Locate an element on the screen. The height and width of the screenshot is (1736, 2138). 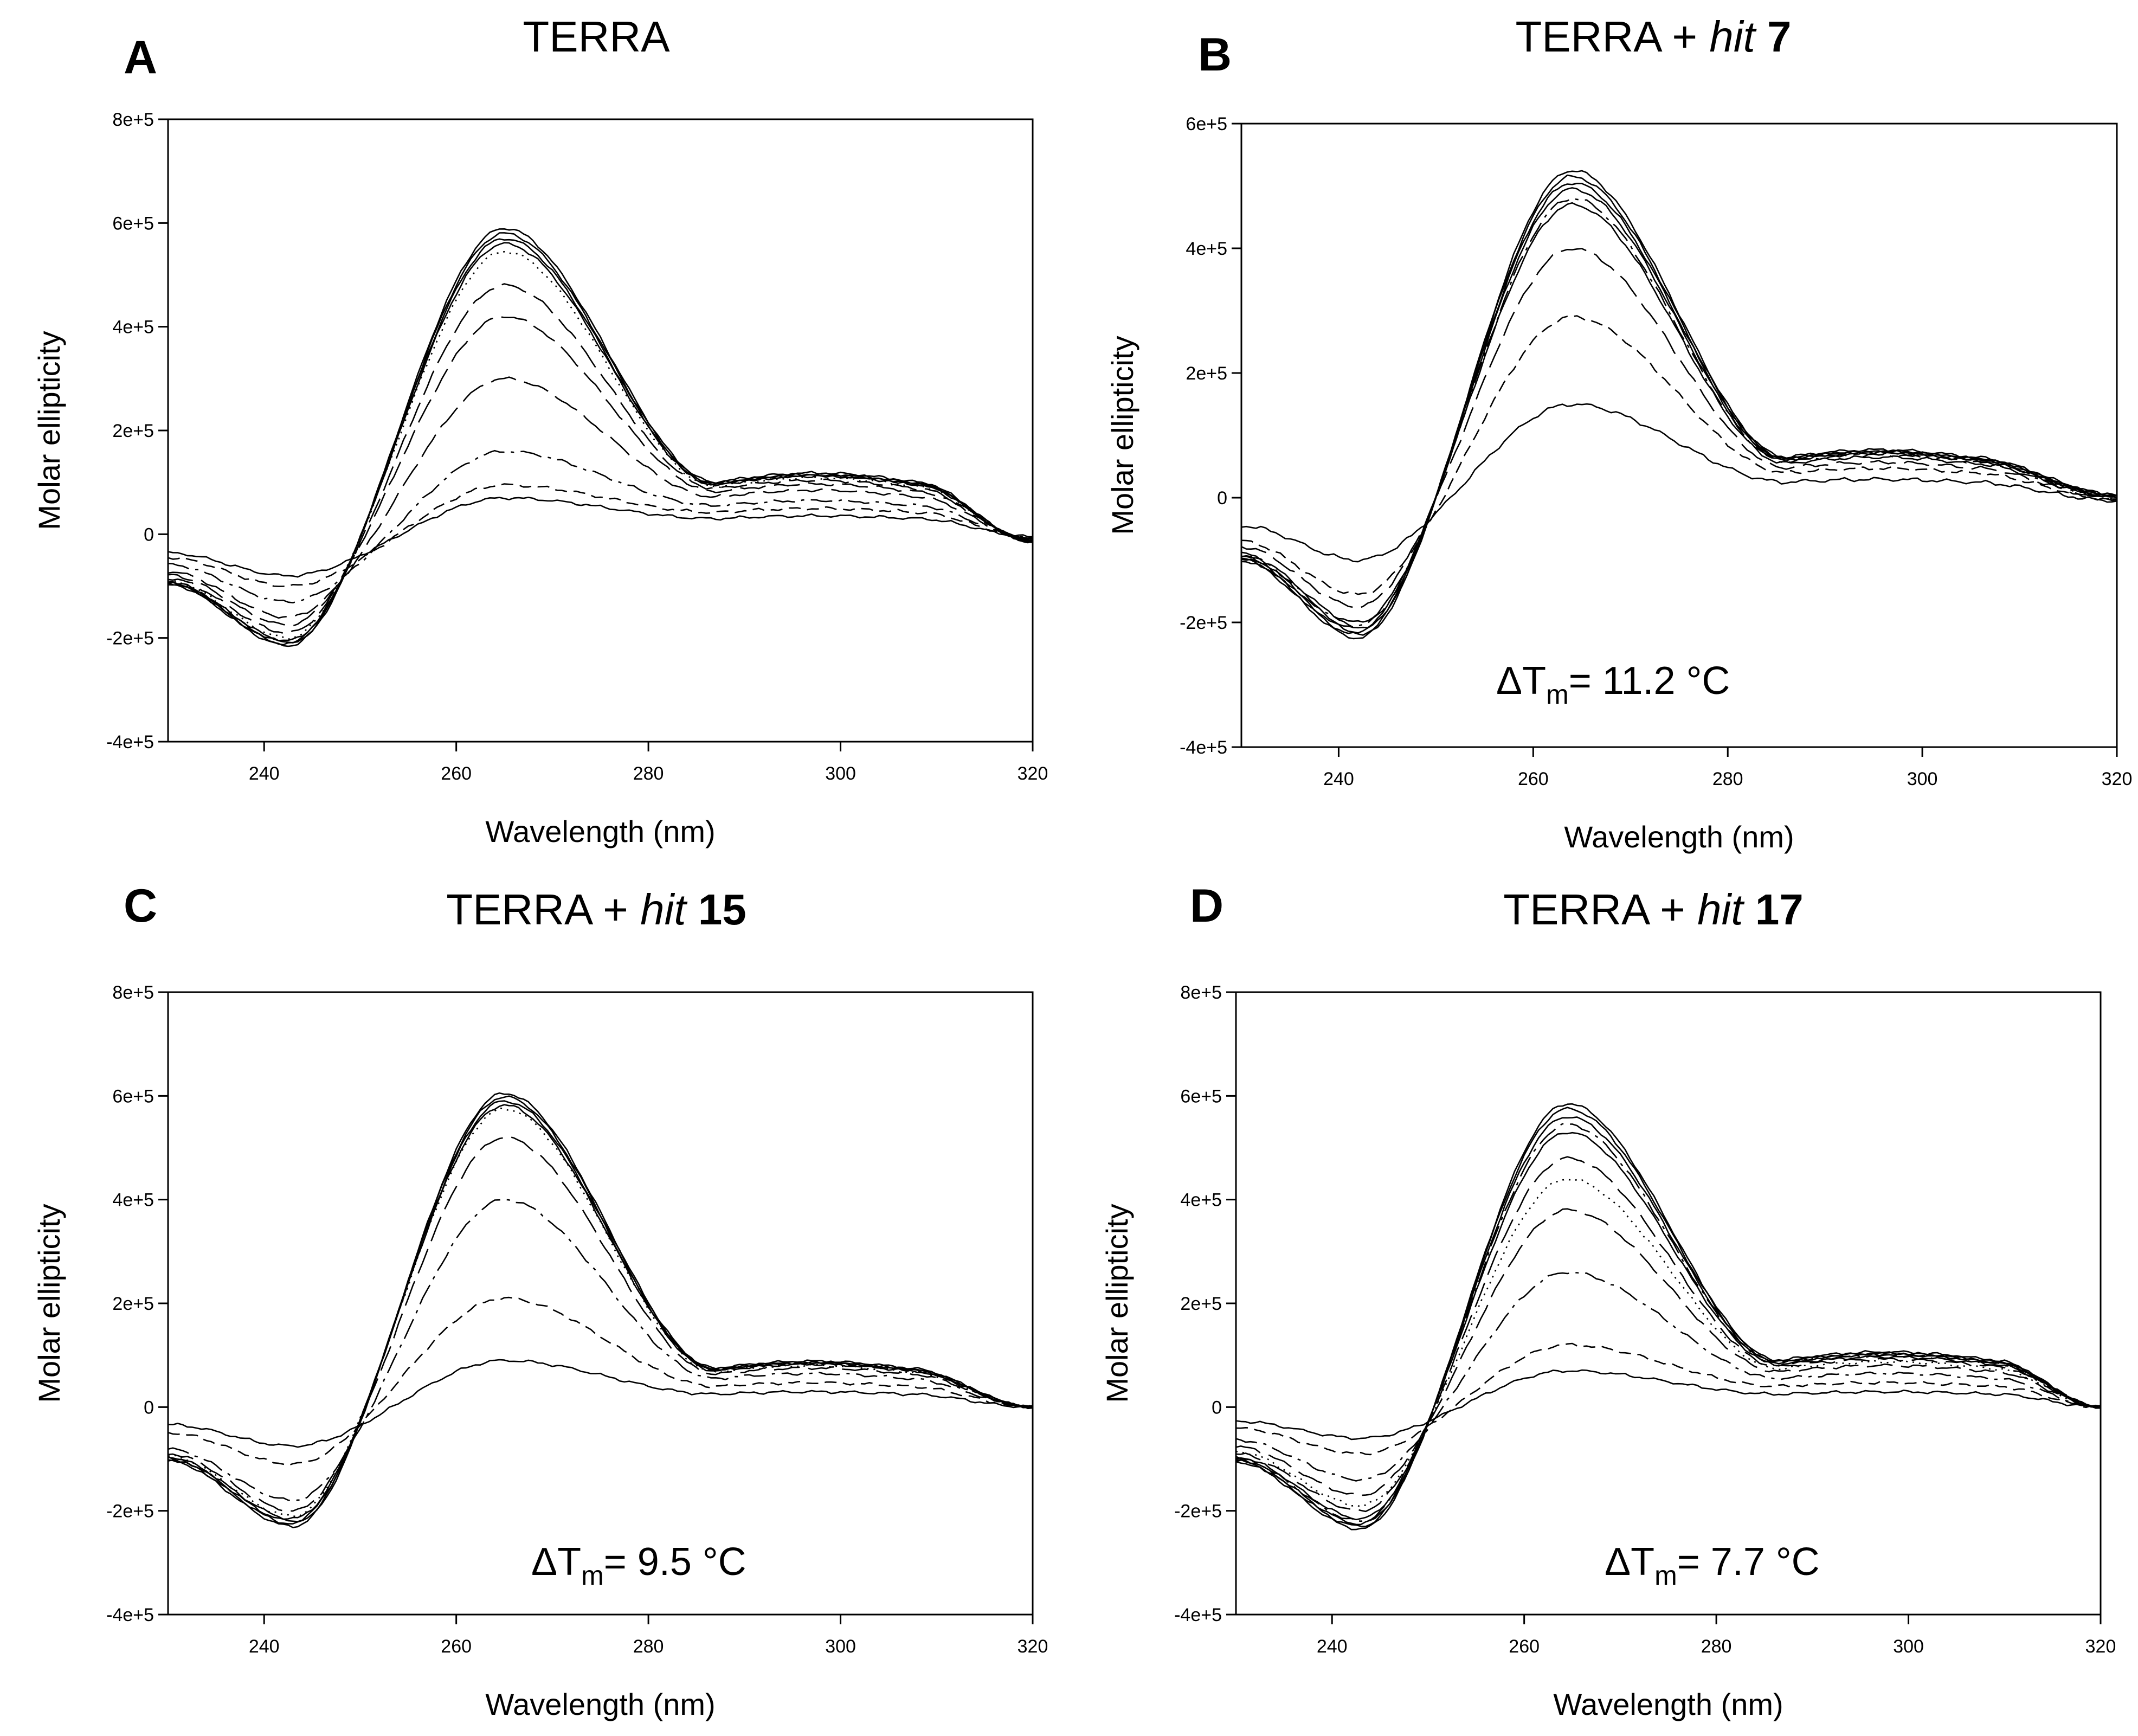
title-base: TERRA + is located at coordinates (1612, 36).